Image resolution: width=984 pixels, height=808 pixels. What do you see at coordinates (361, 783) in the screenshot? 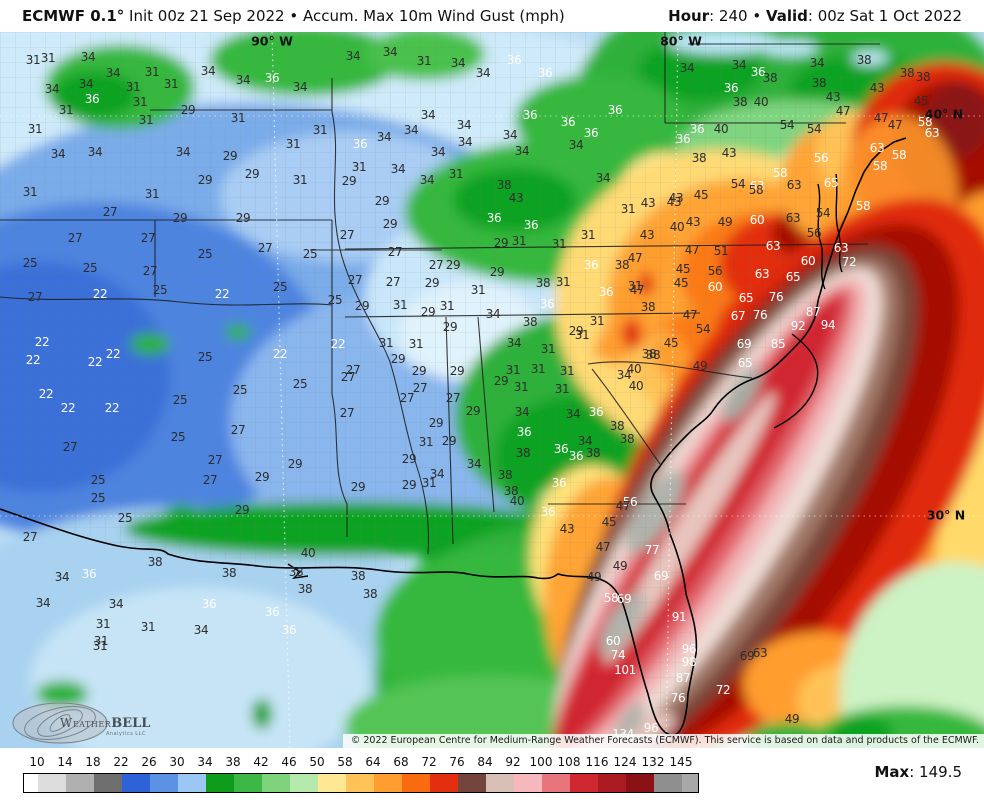
I see `colorbar` at bounding box center [361, 783].